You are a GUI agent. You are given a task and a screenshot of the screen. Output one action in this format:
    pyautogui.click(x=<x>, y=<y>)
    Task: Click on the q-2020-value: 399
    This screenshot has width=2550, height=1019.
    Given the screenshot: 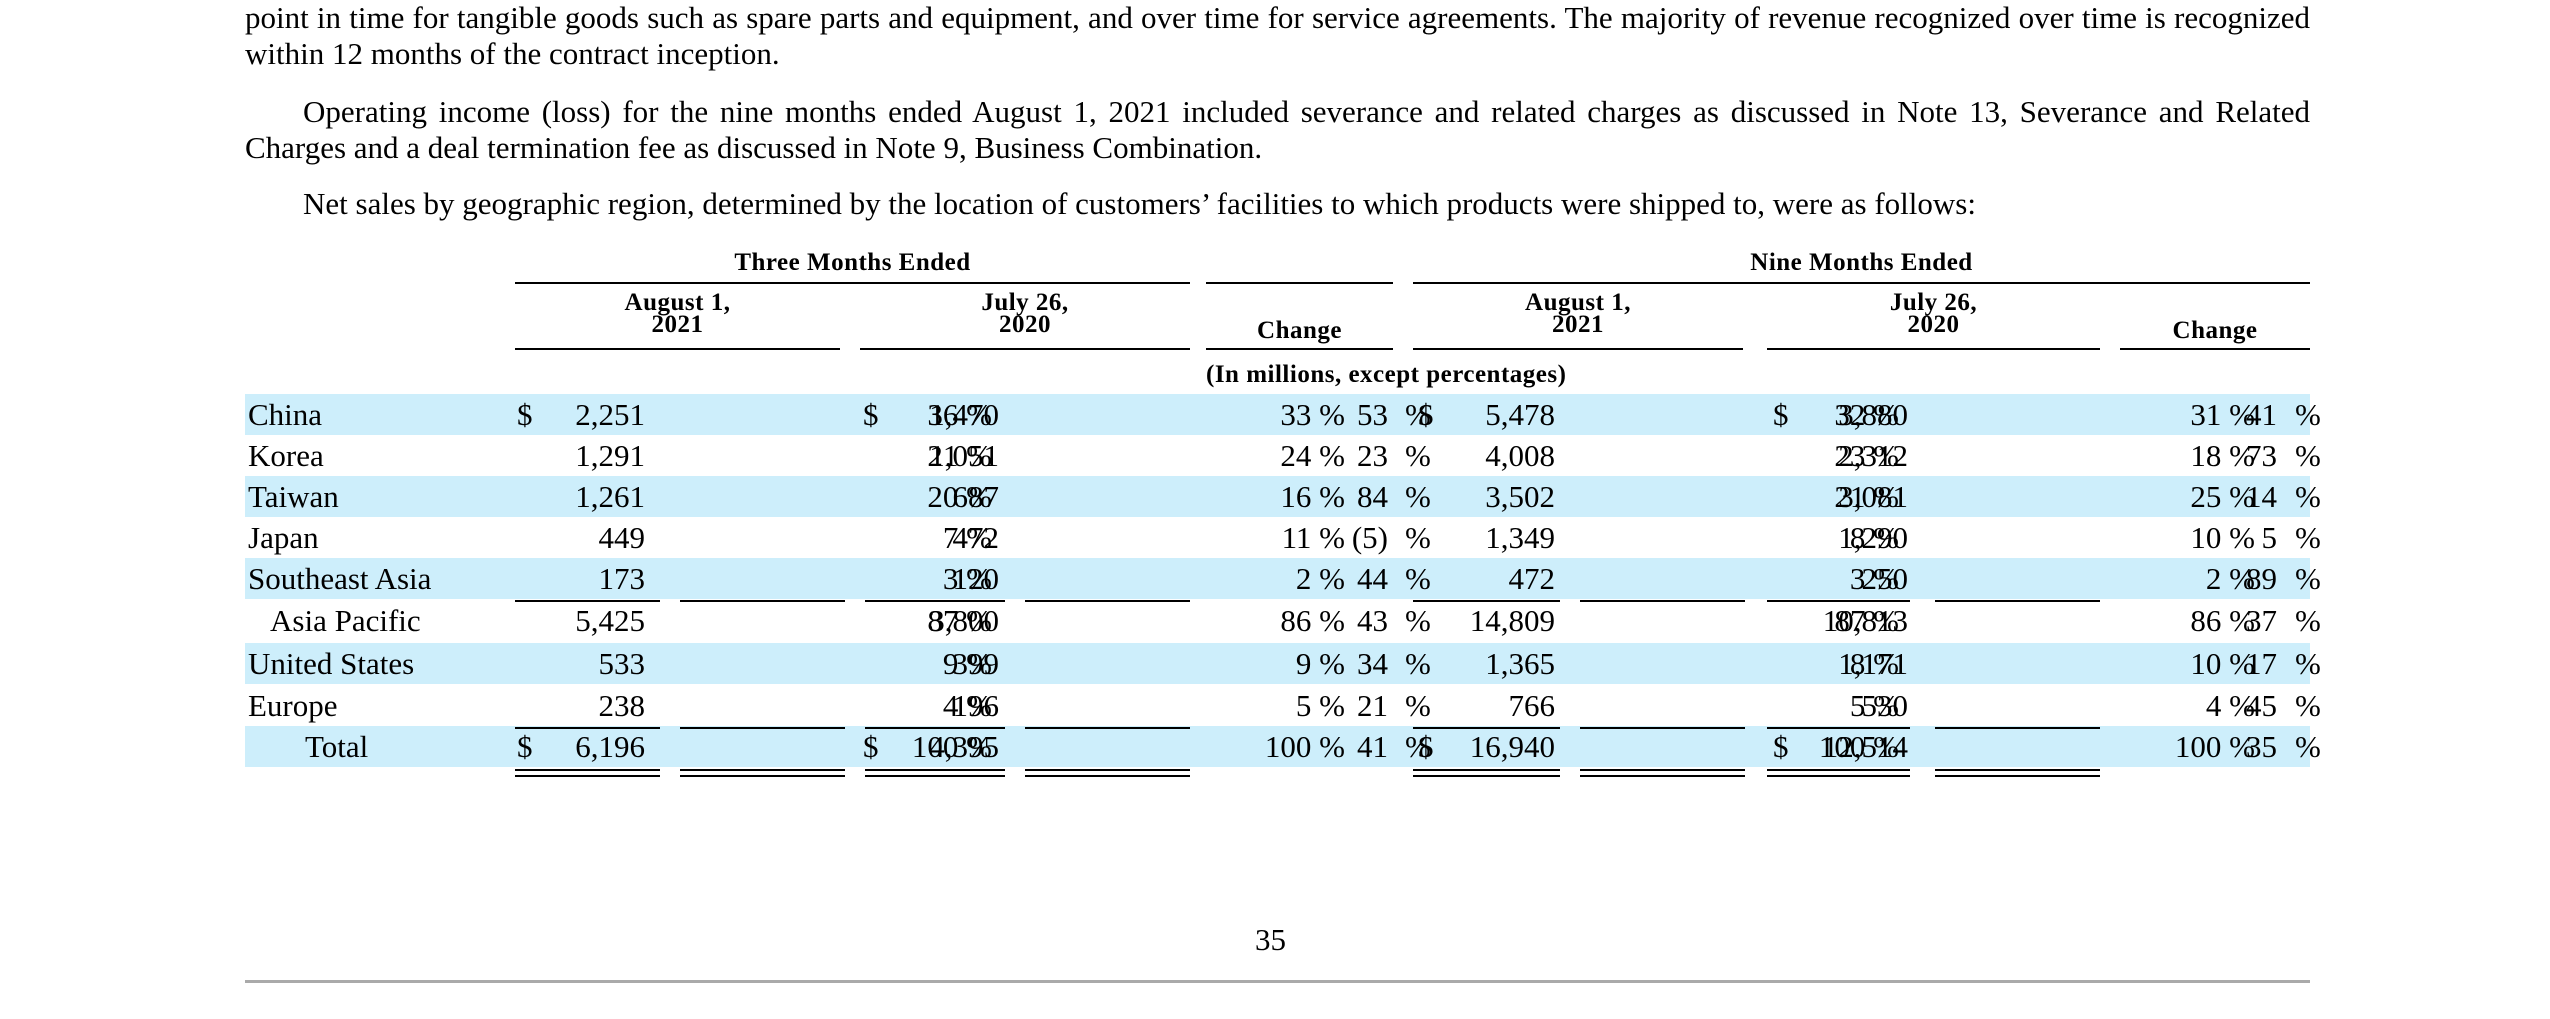 What is the action you would take?
    pyautogui.click(x=976, y=663)
    